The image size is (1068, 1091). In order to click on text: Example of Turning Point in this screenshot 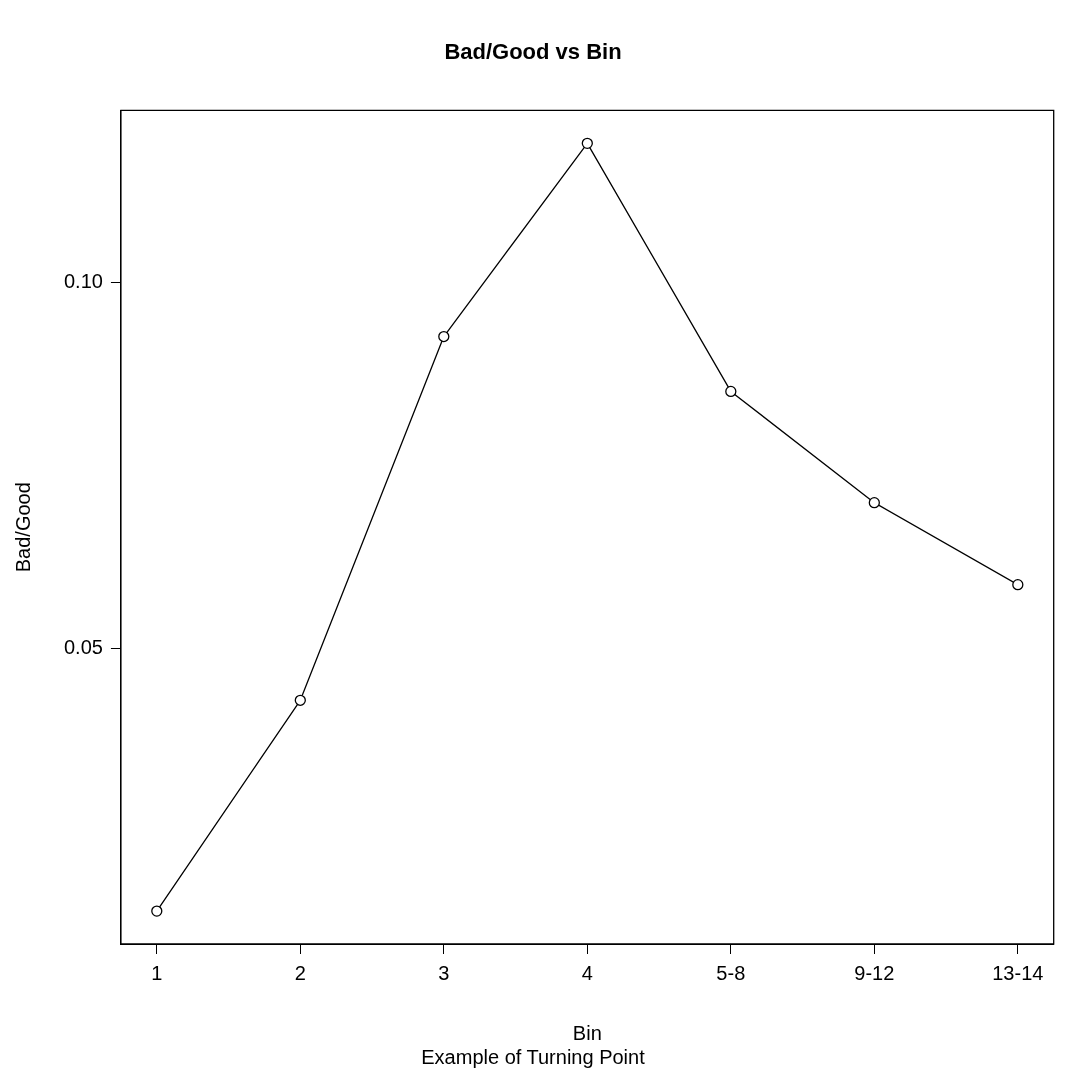, I will do `click(533, 1056)`.